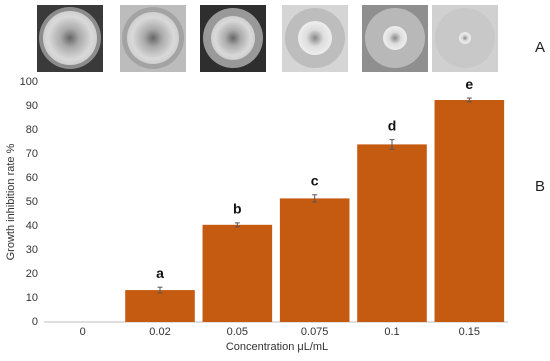 Image resolution: width=550 pixels, height=361 pixels. What do you see at coordinates (11, 201) in the screenshot?
I see `y-axis-title: Growth inhibition rate %` at bounding box center [11, 201].